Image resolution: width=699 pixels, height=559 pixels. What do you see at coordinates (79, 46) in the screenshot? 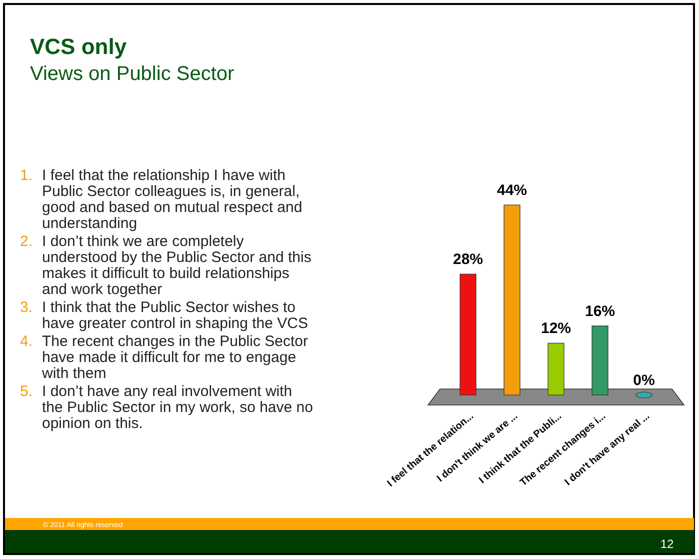
I see `text: VCS only` at bounding box center [79, 46].